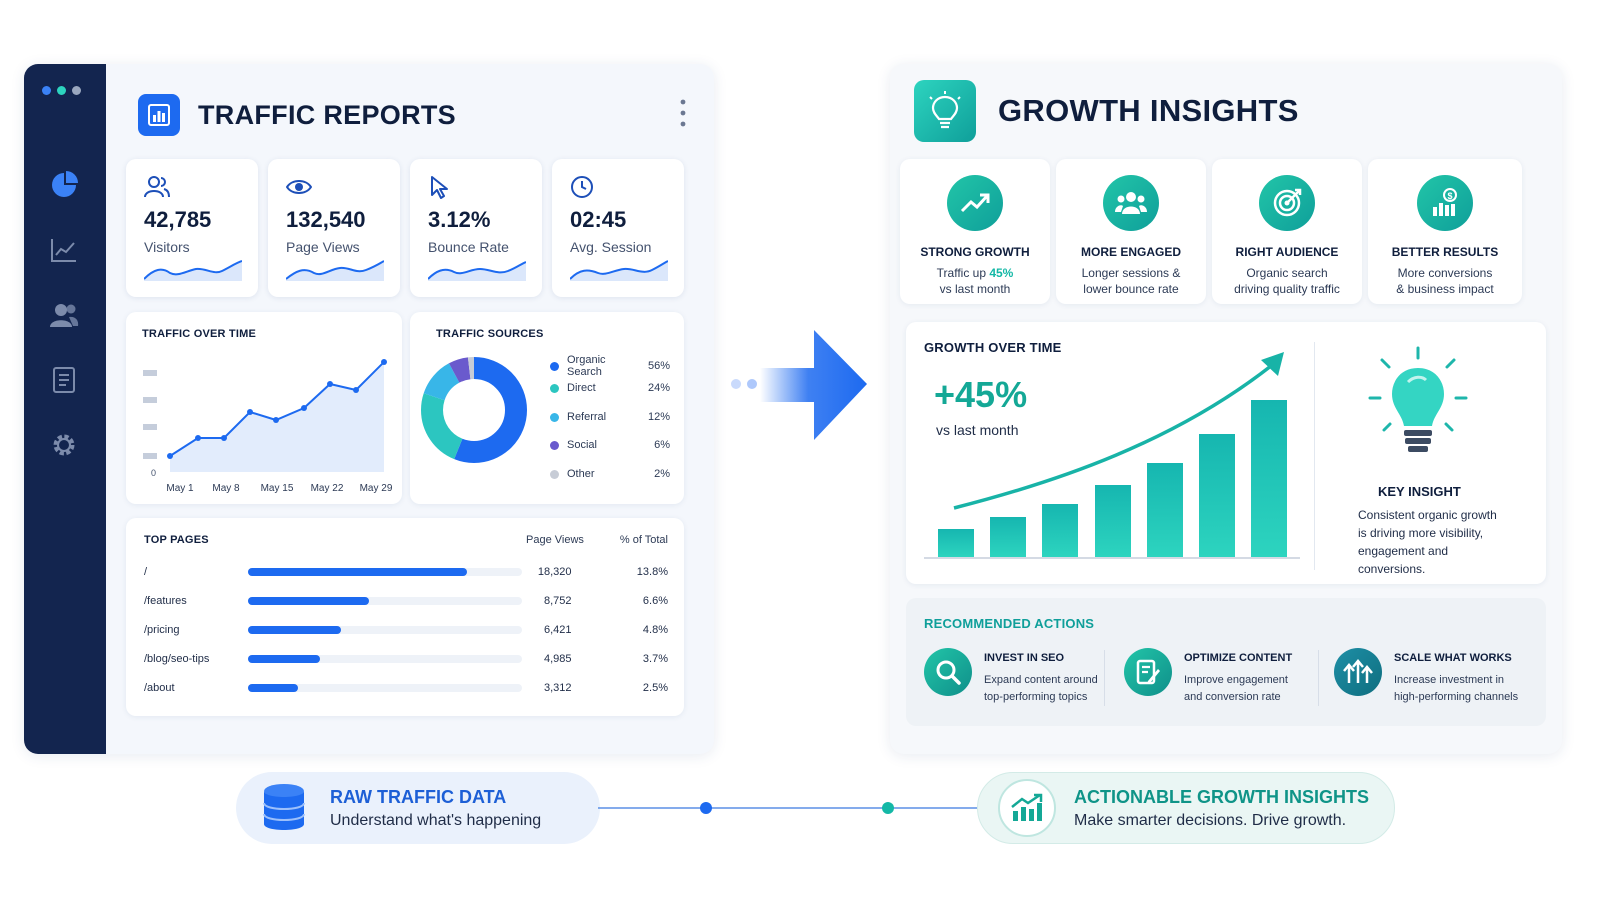 The height and width of the screenshot is (899, 1598). I want to click on more-options-icon, so click(683, 113).